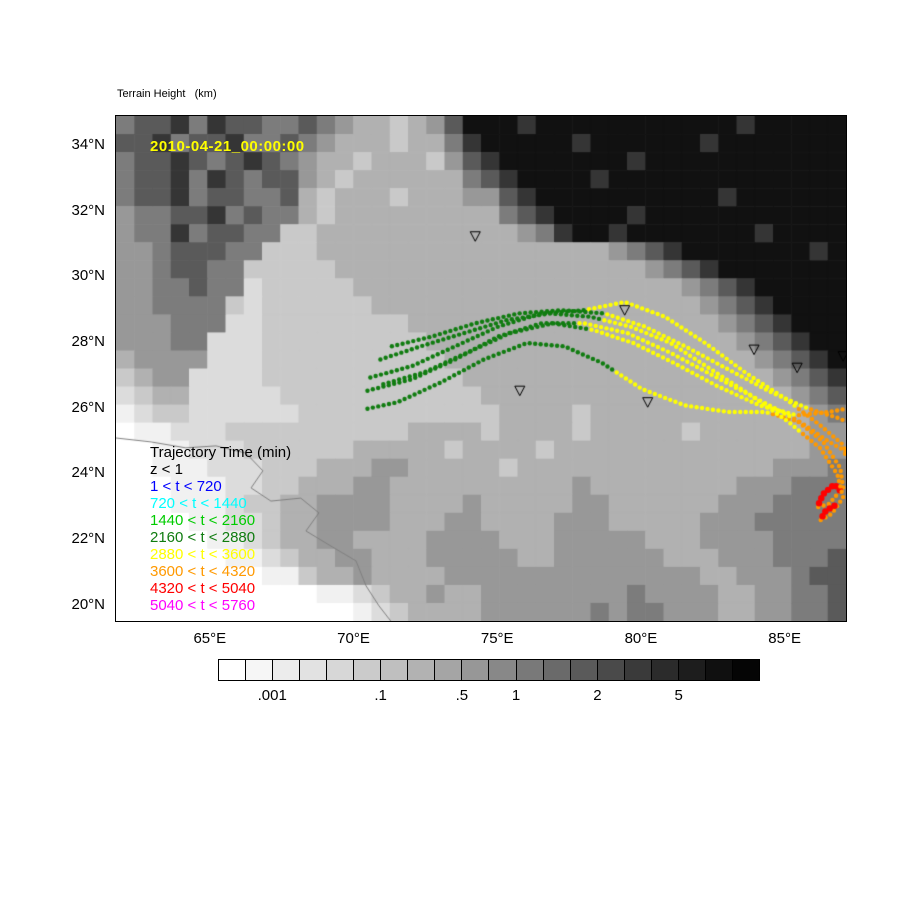 The image size is (900, 900). What do you see at coordinates (88, 604) in the screenshot?
I see `lat-tick-label: 20°N` at bounding box center [88, 604].